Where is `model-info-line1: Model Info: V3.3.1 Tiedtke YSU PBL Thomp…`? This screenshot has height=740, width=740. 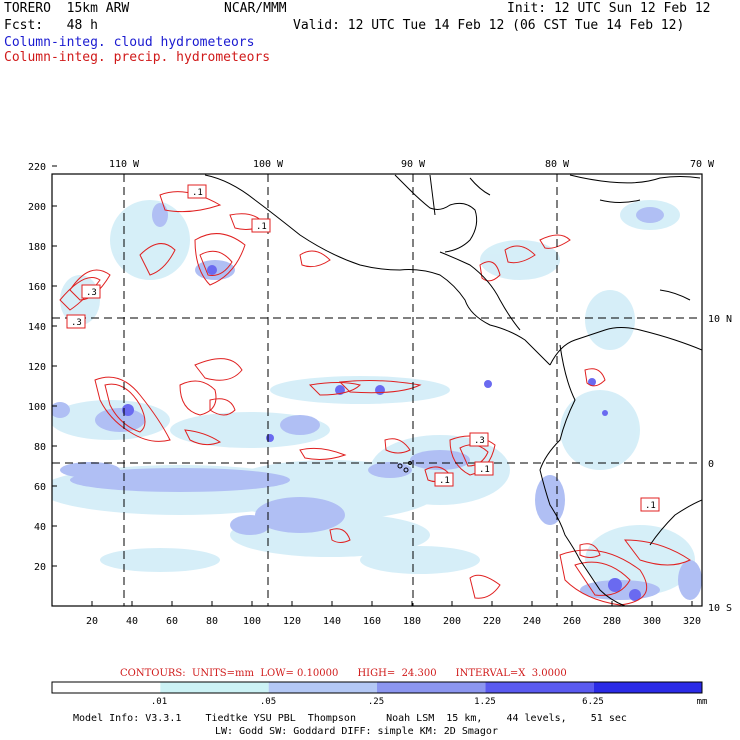 model-info-line1: Model Info: V3.3.1 Tiedtke YSU PBL Thomp… is located at coordinates (350, 718).